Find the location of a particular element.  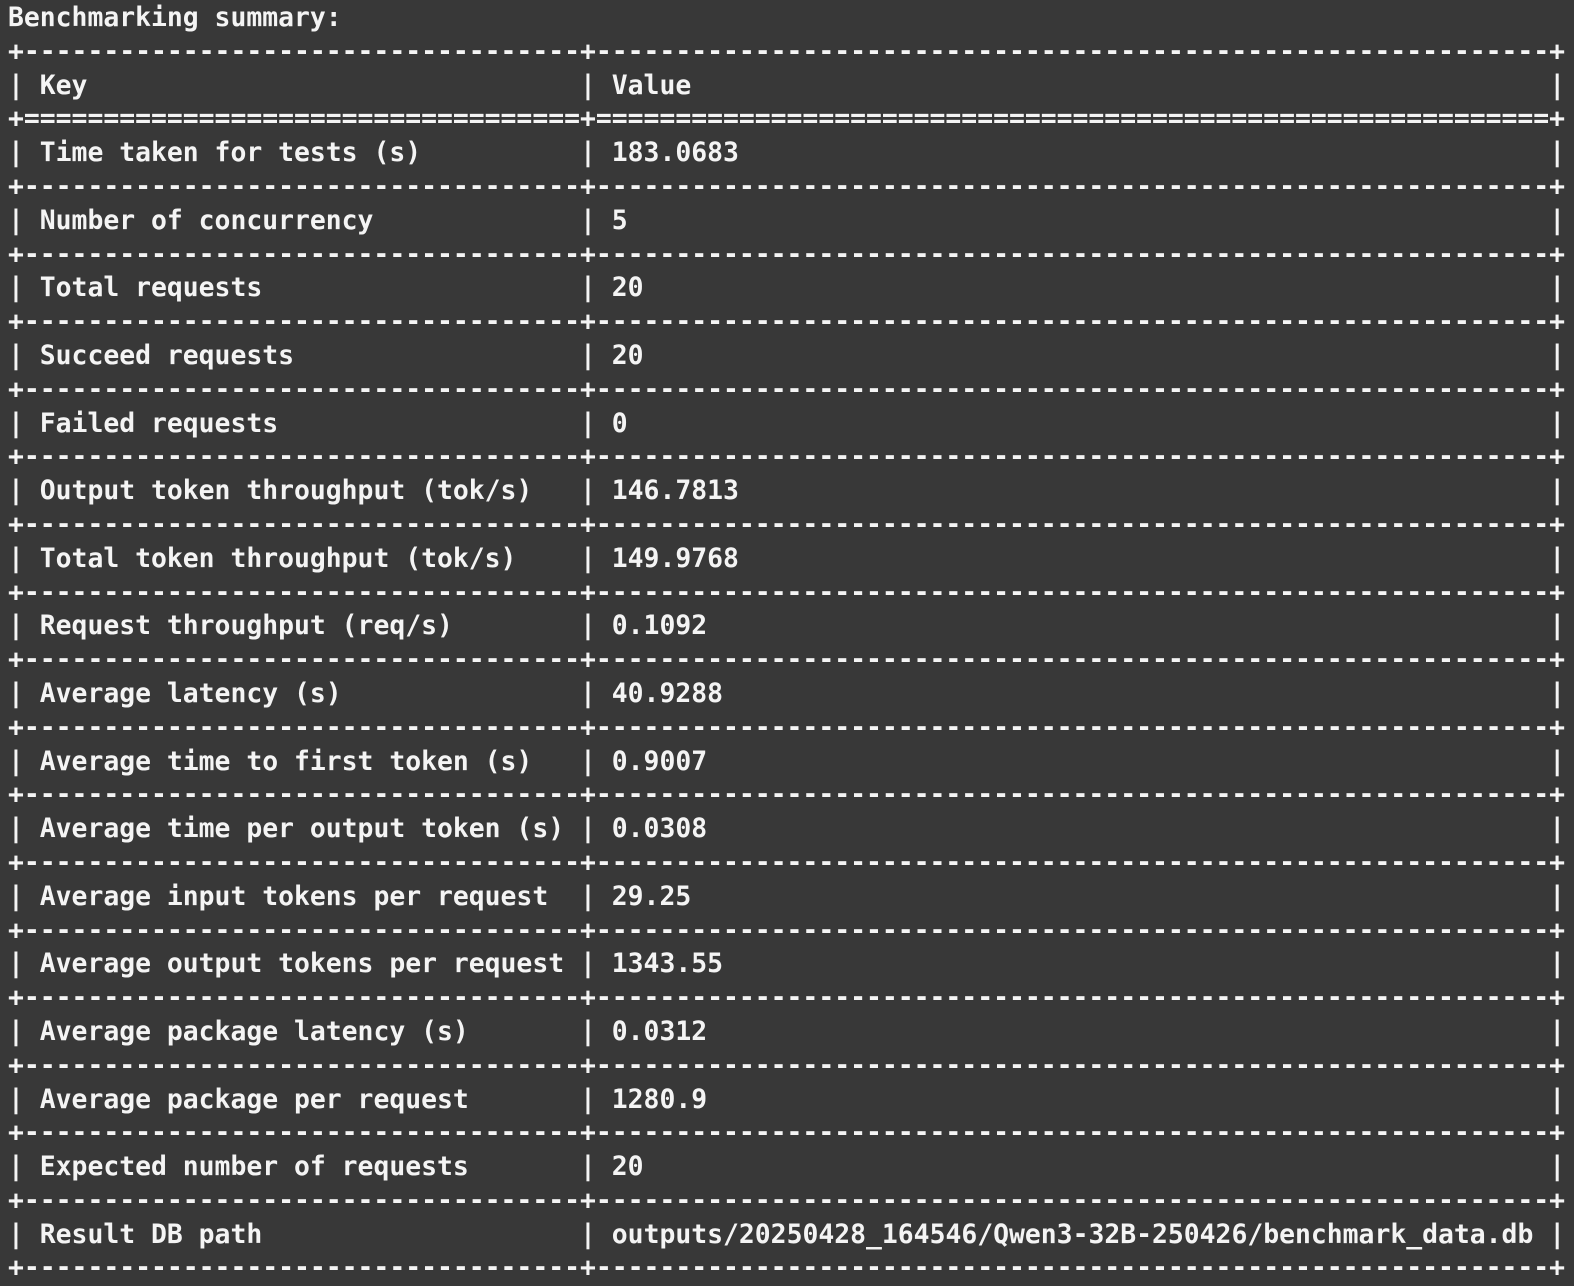

table-row: | Total requests | 20 | is located at coordinates (787, 288).